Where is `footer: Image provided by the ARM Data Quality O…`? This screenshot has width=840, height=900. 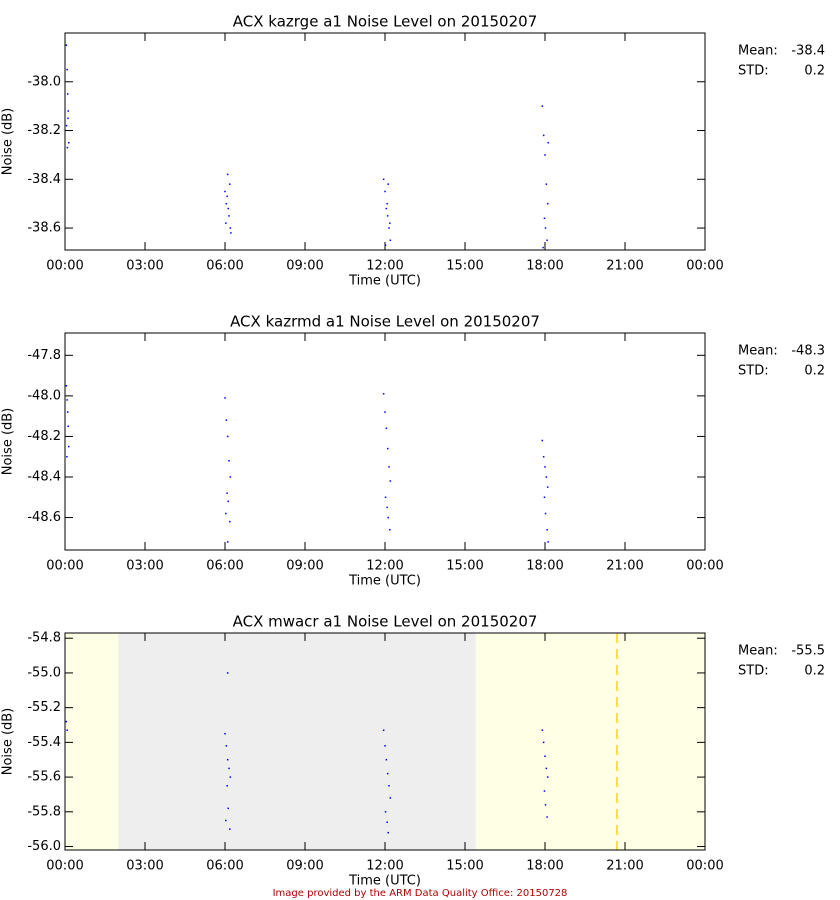 footer: Image provided by the ARM Data Quality O… is located at coordinates (420, 893).